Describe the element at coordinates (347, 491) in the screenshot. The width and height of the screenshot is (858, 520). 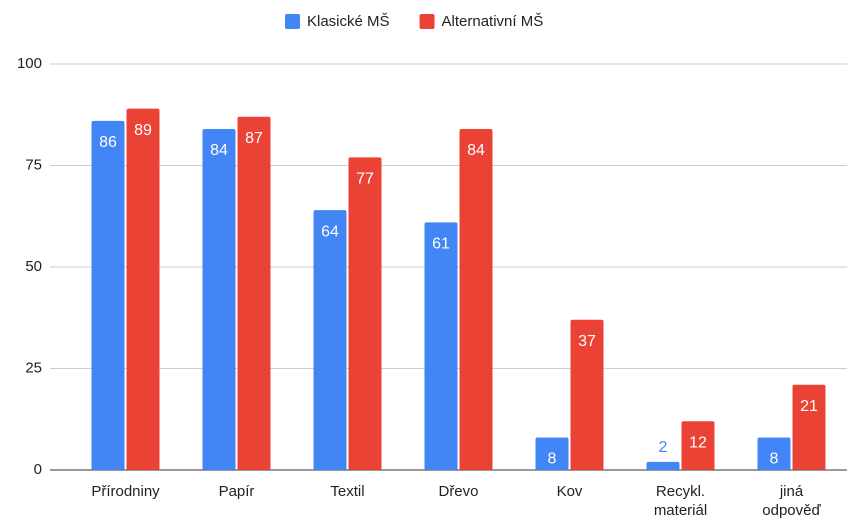
I see `x-tick-label: Textil` at that location.